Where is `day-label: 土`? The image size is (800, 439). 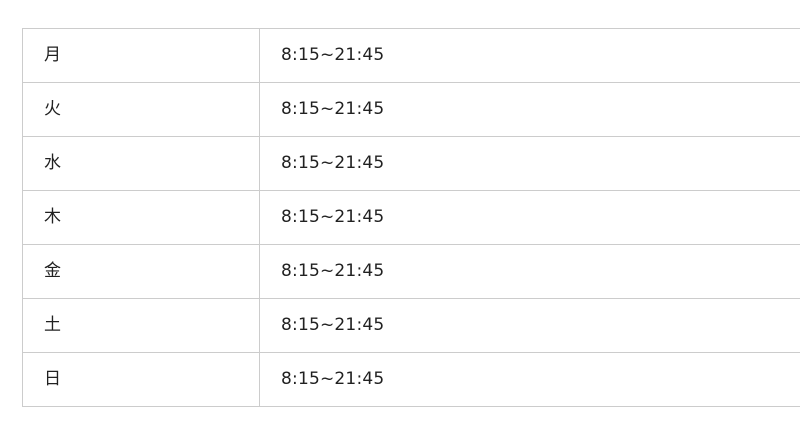 day-label: 土 is located at coordinates (141, 325).